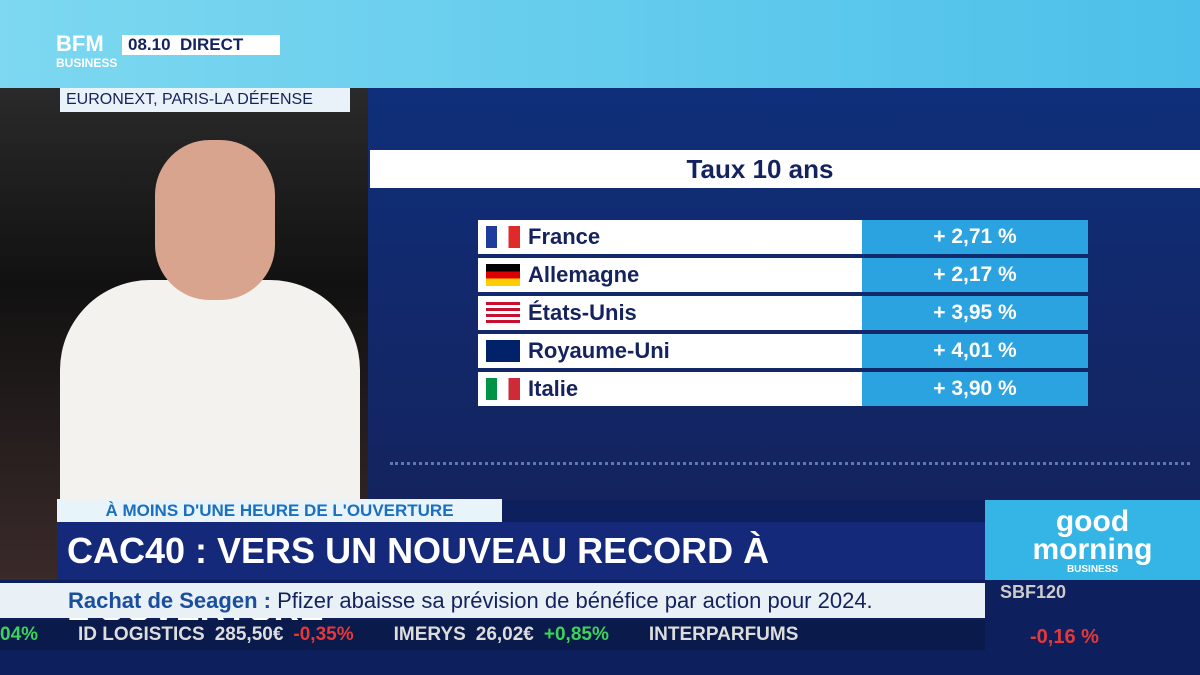 The width and height of the screenshot is (1200, 675). What do you see at coordinates (553, 388) in the screenshot?
I see `country: Italie` at bounding box center [553, 388].